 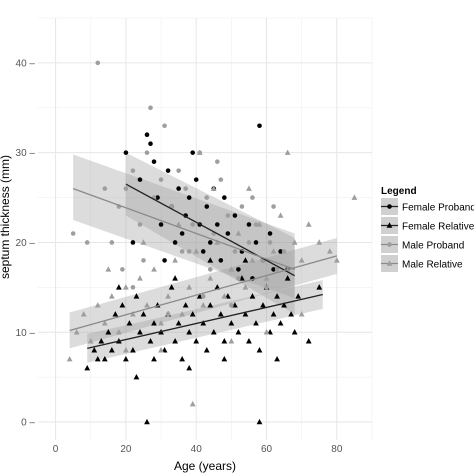 What do you see at coordinates (267, 449) in the screenshot?
I see `x-tick-label: 60` at bounding box center [267, 449].